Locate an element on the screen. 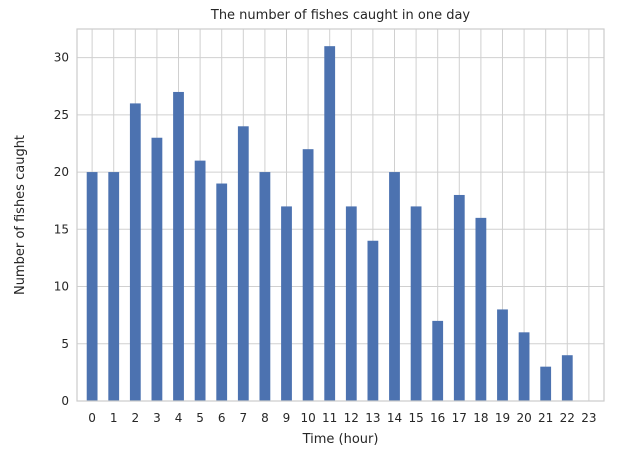  x-tick-label: 13 is located at coordinates (372, 418).